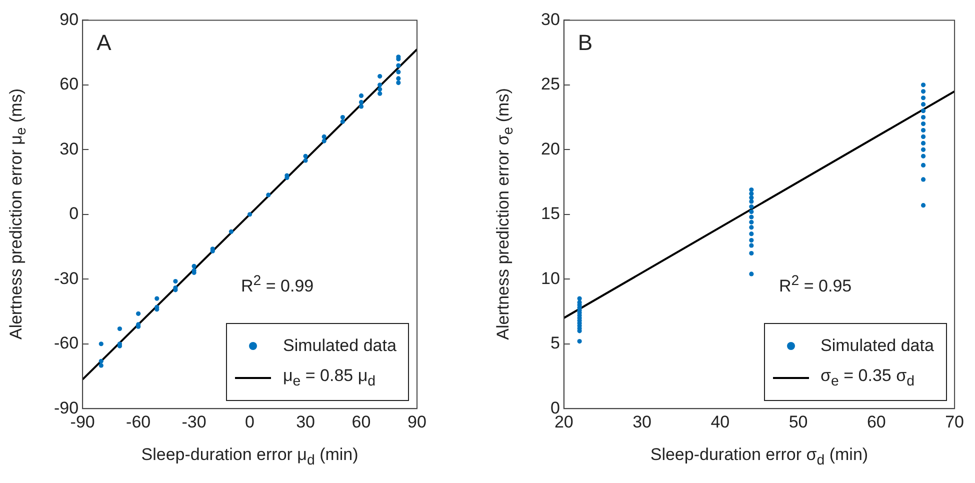  I want to click on y-tick-label: 25, so click(550, 84).